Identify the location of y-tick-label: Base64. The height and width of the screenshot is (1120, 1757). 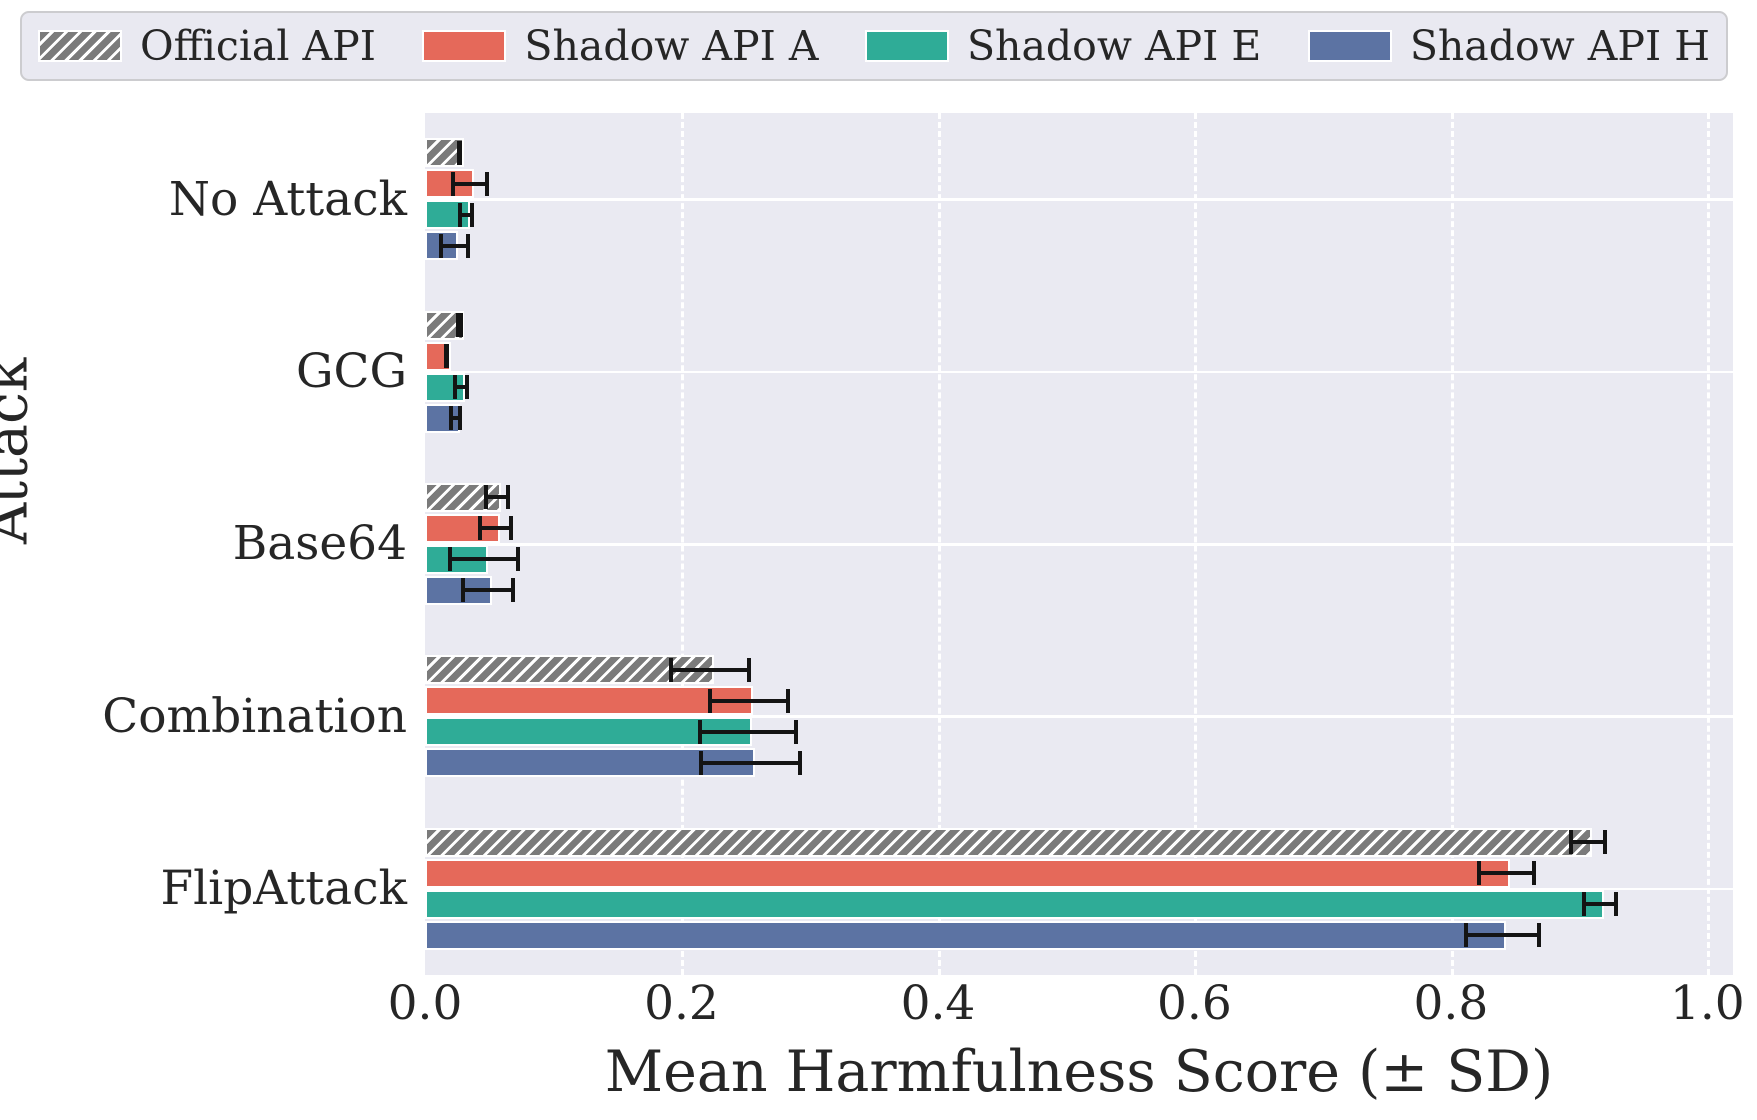
(319, 544).